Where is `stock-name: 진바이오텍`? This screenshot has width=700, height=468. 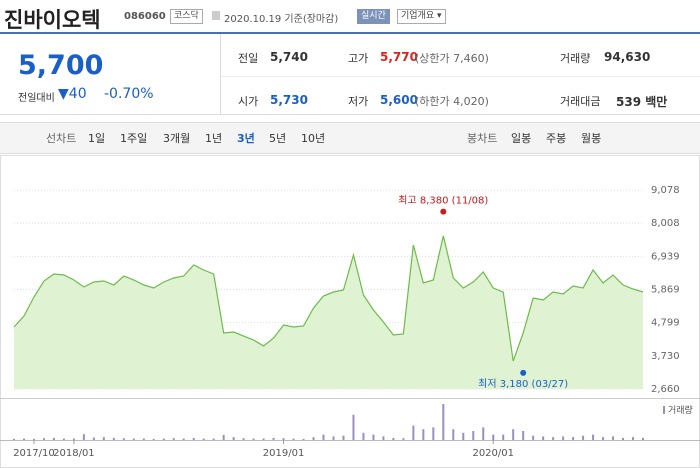
stock-name: 진바이오텍 is located at coordinates (52, 20).